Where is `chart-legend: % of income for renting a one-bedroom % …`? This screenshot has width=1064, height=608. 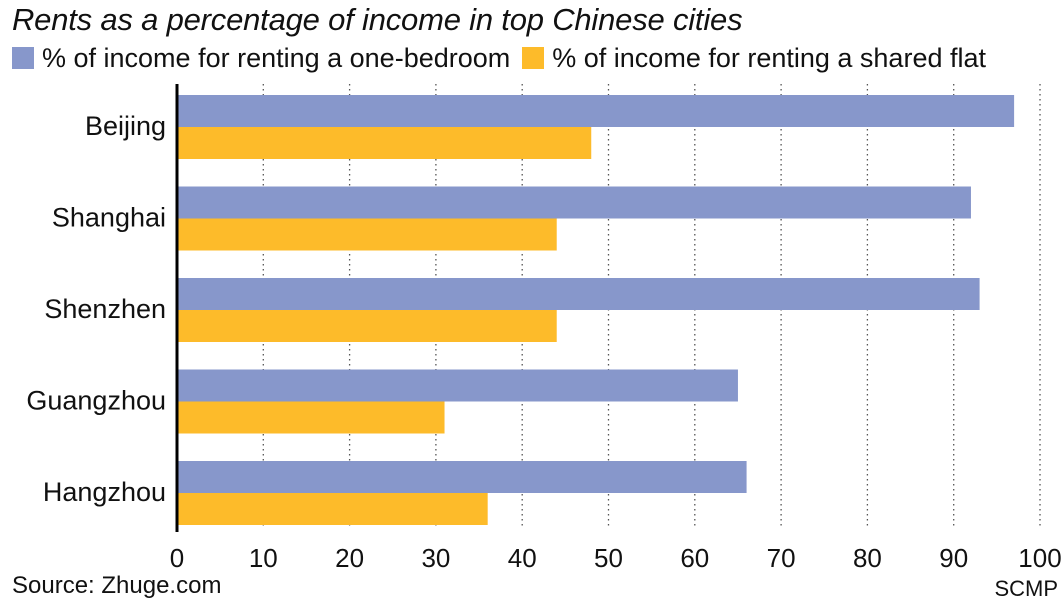 chart-legend: % of income for renting a one-bedroom % … is located at coordinates (505, 58).